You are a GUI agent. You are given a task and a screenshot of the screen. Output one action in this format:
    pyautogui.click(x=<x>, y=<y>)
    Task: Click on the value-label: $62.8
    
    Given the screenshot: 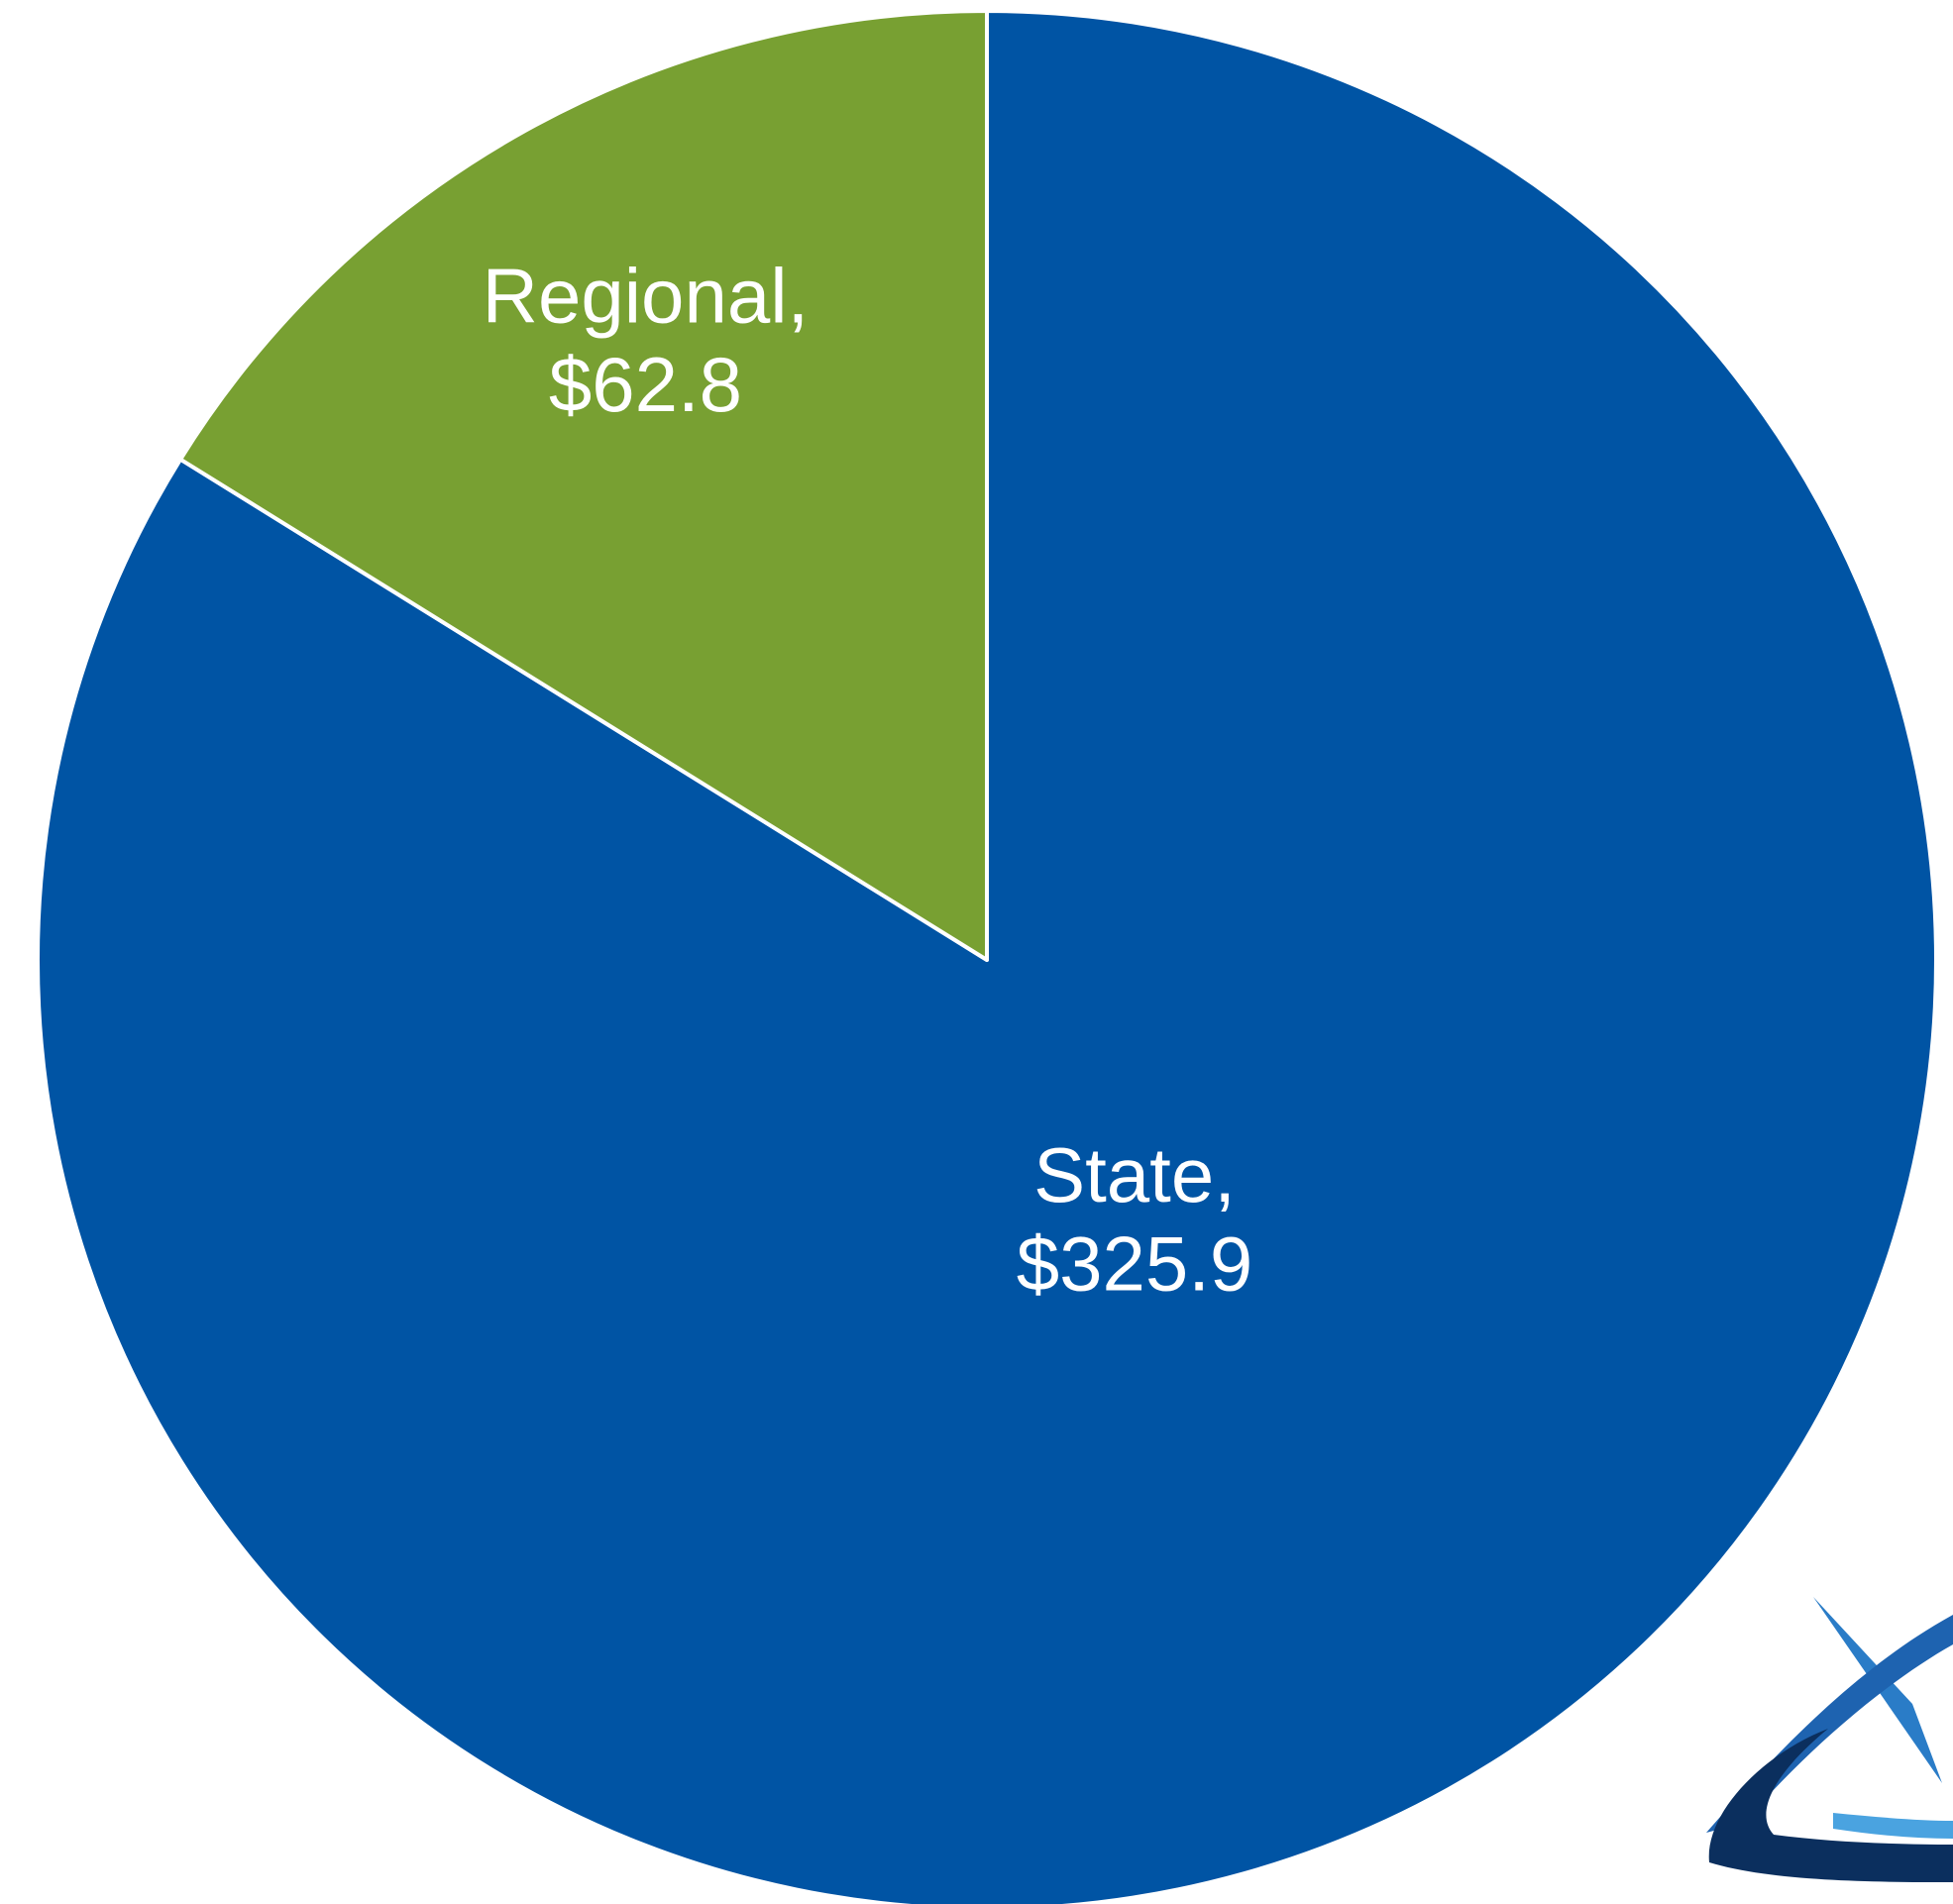 What is the action you would take?
    pyautogui.click(x=645, y=384)
    